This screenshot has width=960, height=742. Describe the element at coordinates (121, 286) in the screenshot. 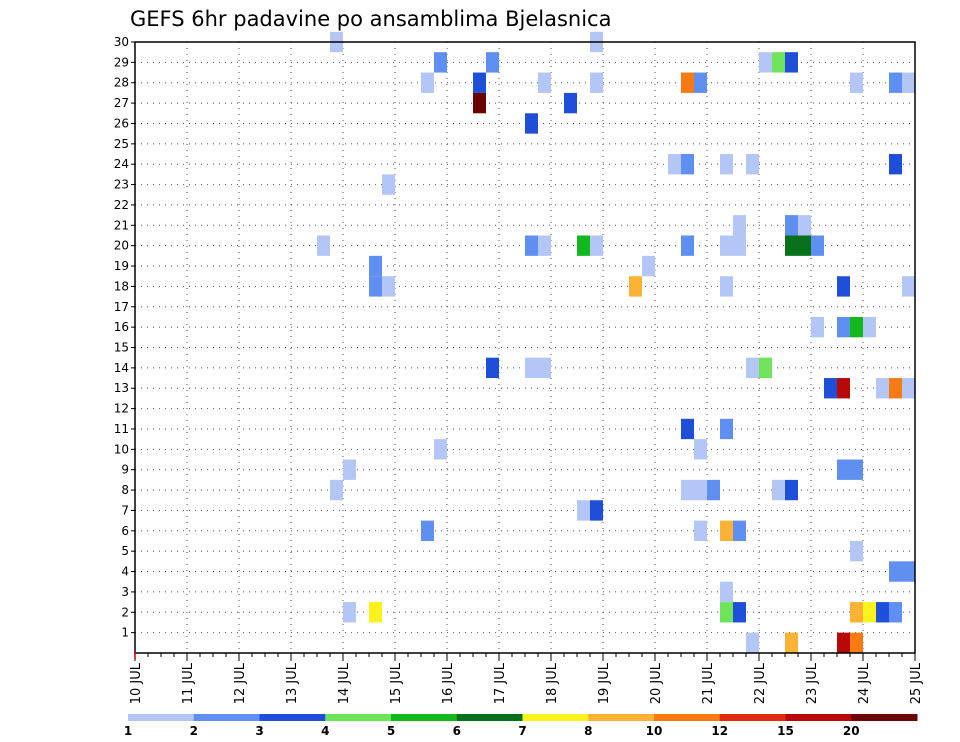

I see `y-tick-label: 18` at that location.